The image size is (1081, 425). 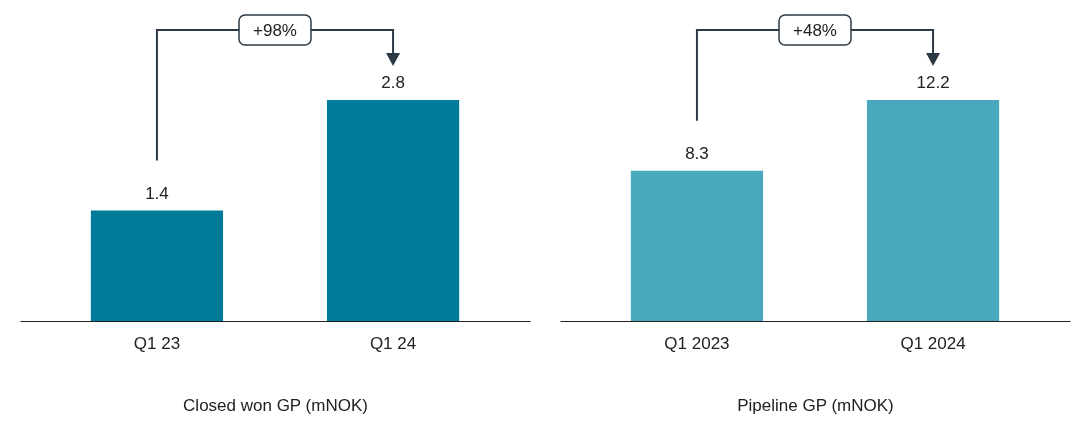 What do you see at coordinates (393, 82) in the screenshot?
I see `data-label: 2.8` at bounding box center [393, 82].